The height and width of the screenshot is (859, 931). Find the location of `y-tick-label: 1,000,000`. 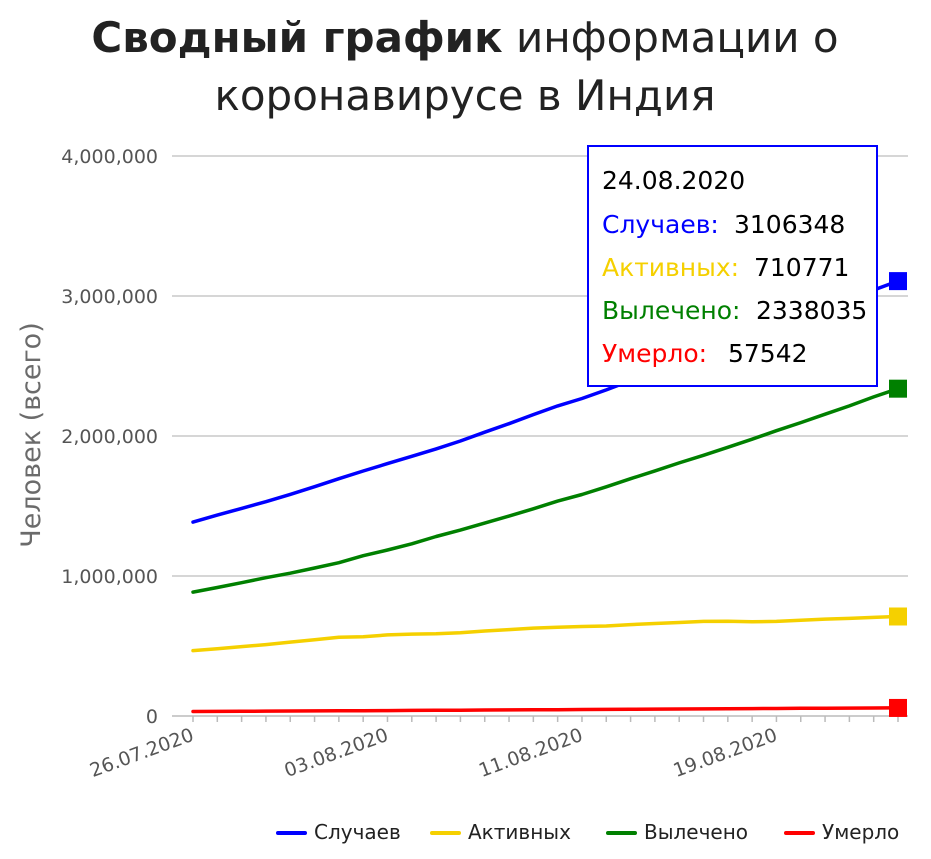

y-tick-label: 1,000,000 is located at coordinates (109, 577).